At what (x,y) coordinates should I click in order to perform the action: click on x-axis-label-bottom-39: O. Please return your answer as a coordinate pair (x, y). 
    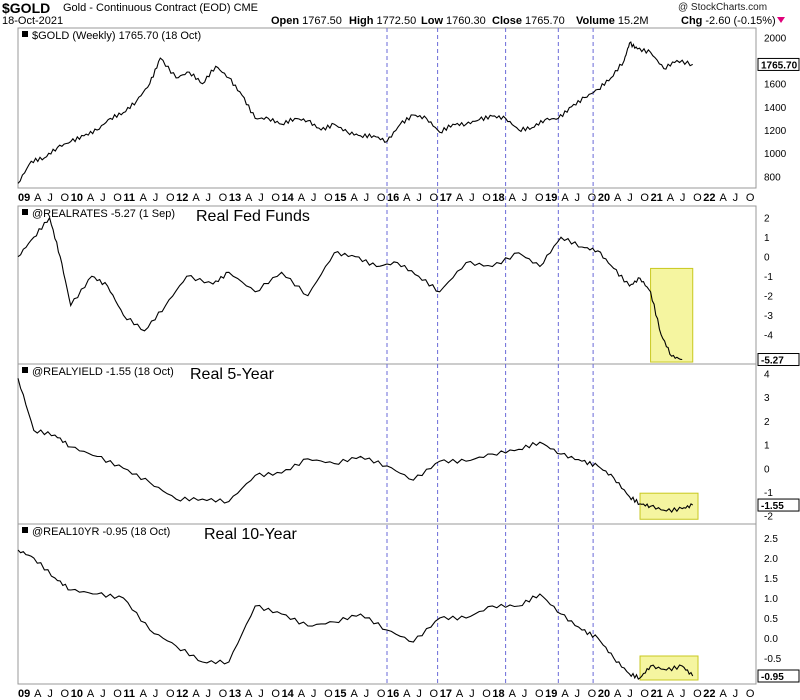
    Looking at the image, I should click on (539, 694).